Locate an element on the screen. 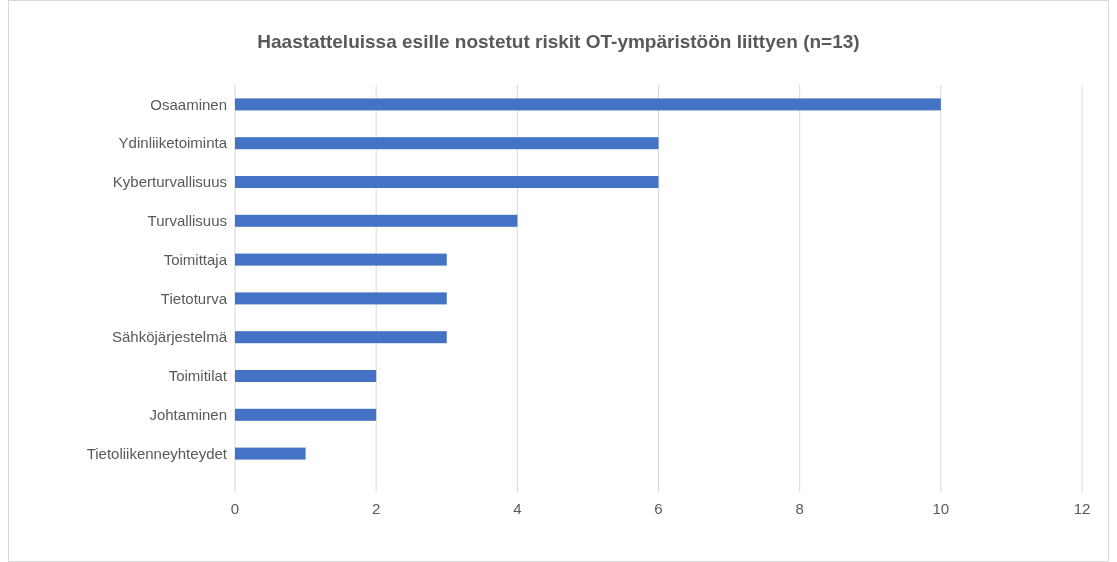 The image size is (1117, 562). x-tick-label: 6 is located at coordinates (658, 508).